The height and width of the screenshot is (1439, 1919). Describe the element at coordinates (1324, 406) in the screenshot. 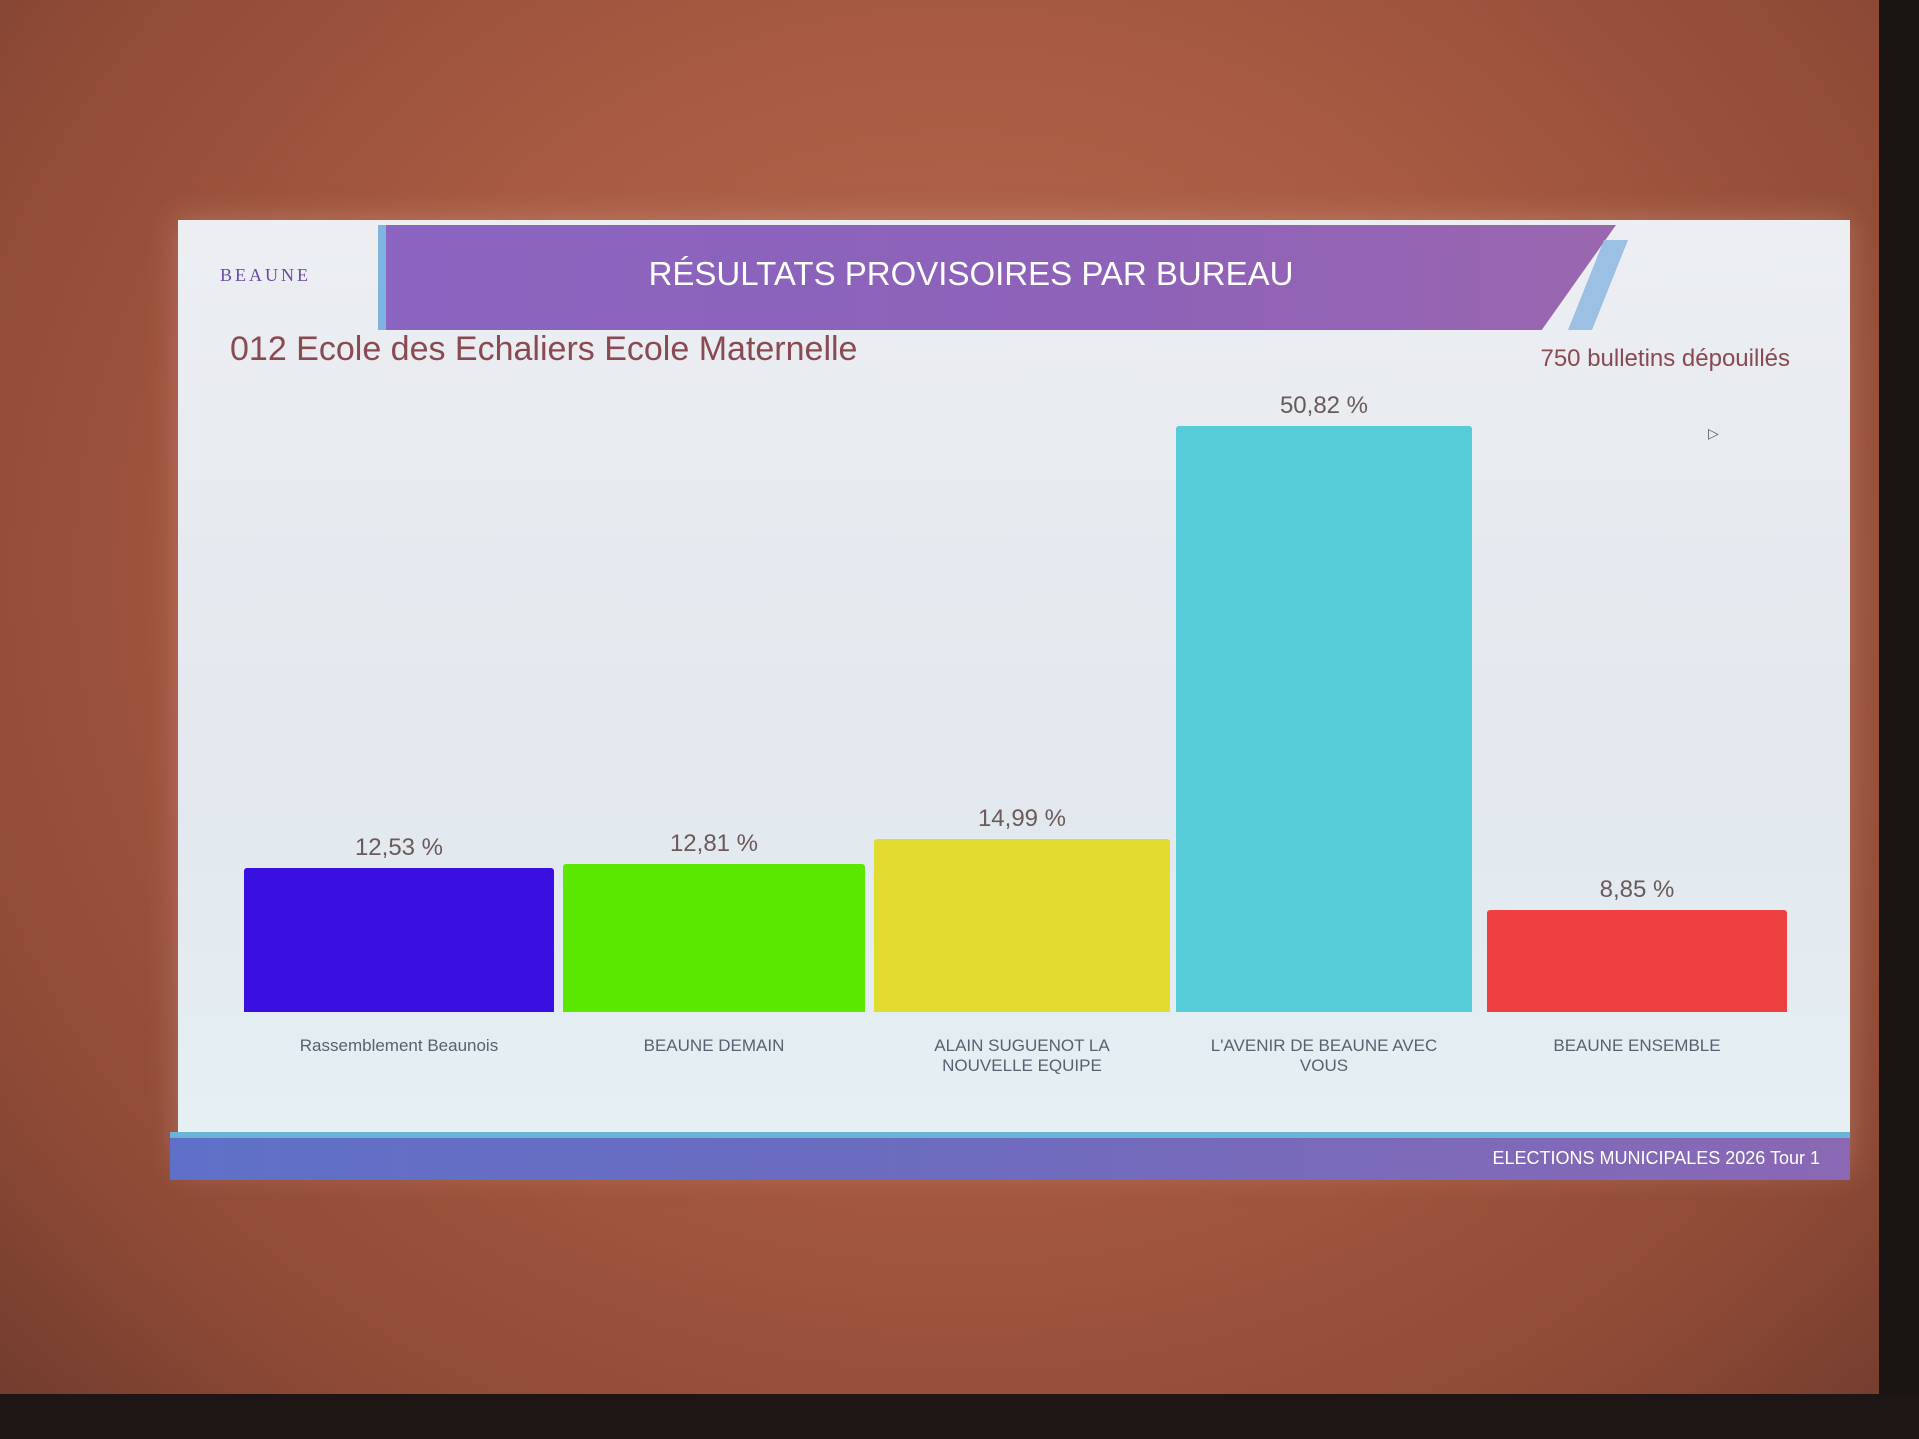

I see `data-label: 50,82 %` at that location.